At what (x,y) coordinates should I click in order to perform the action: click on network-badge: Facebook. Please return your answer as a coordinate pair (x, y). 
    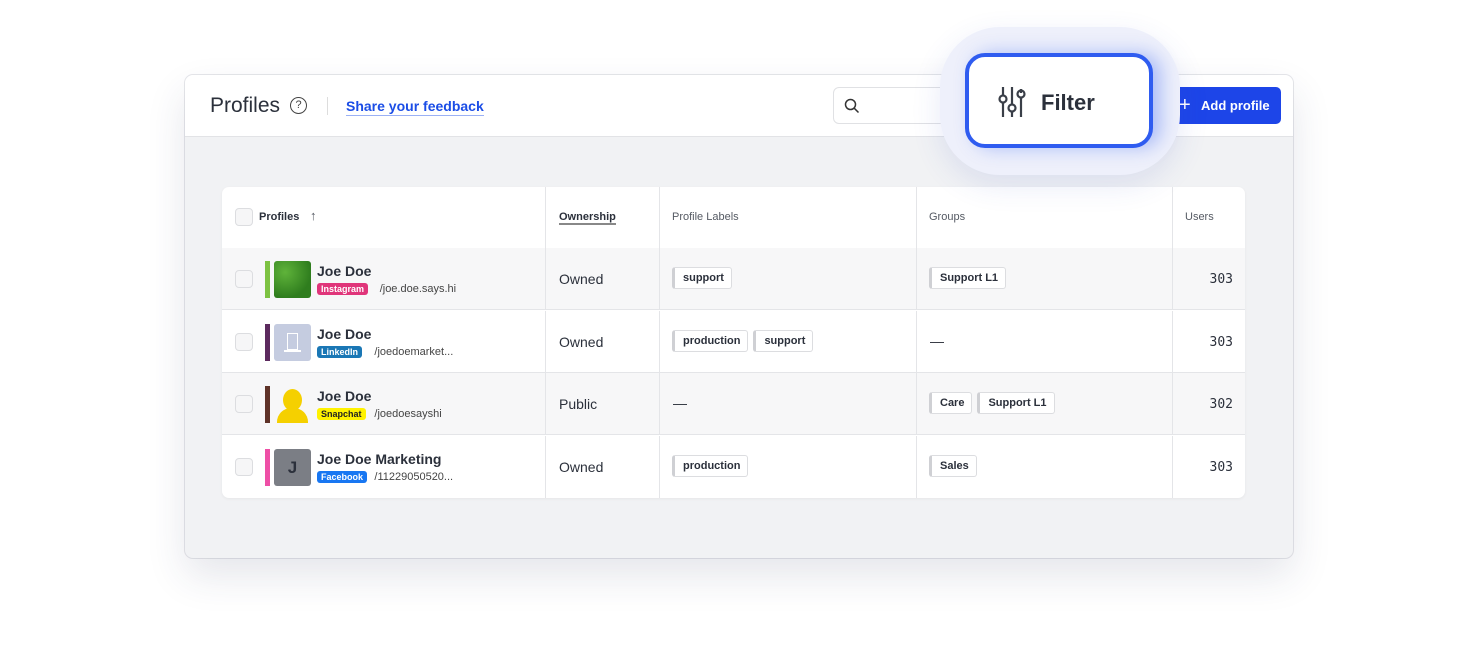
    Looking at the image, I should click on (342, 476).